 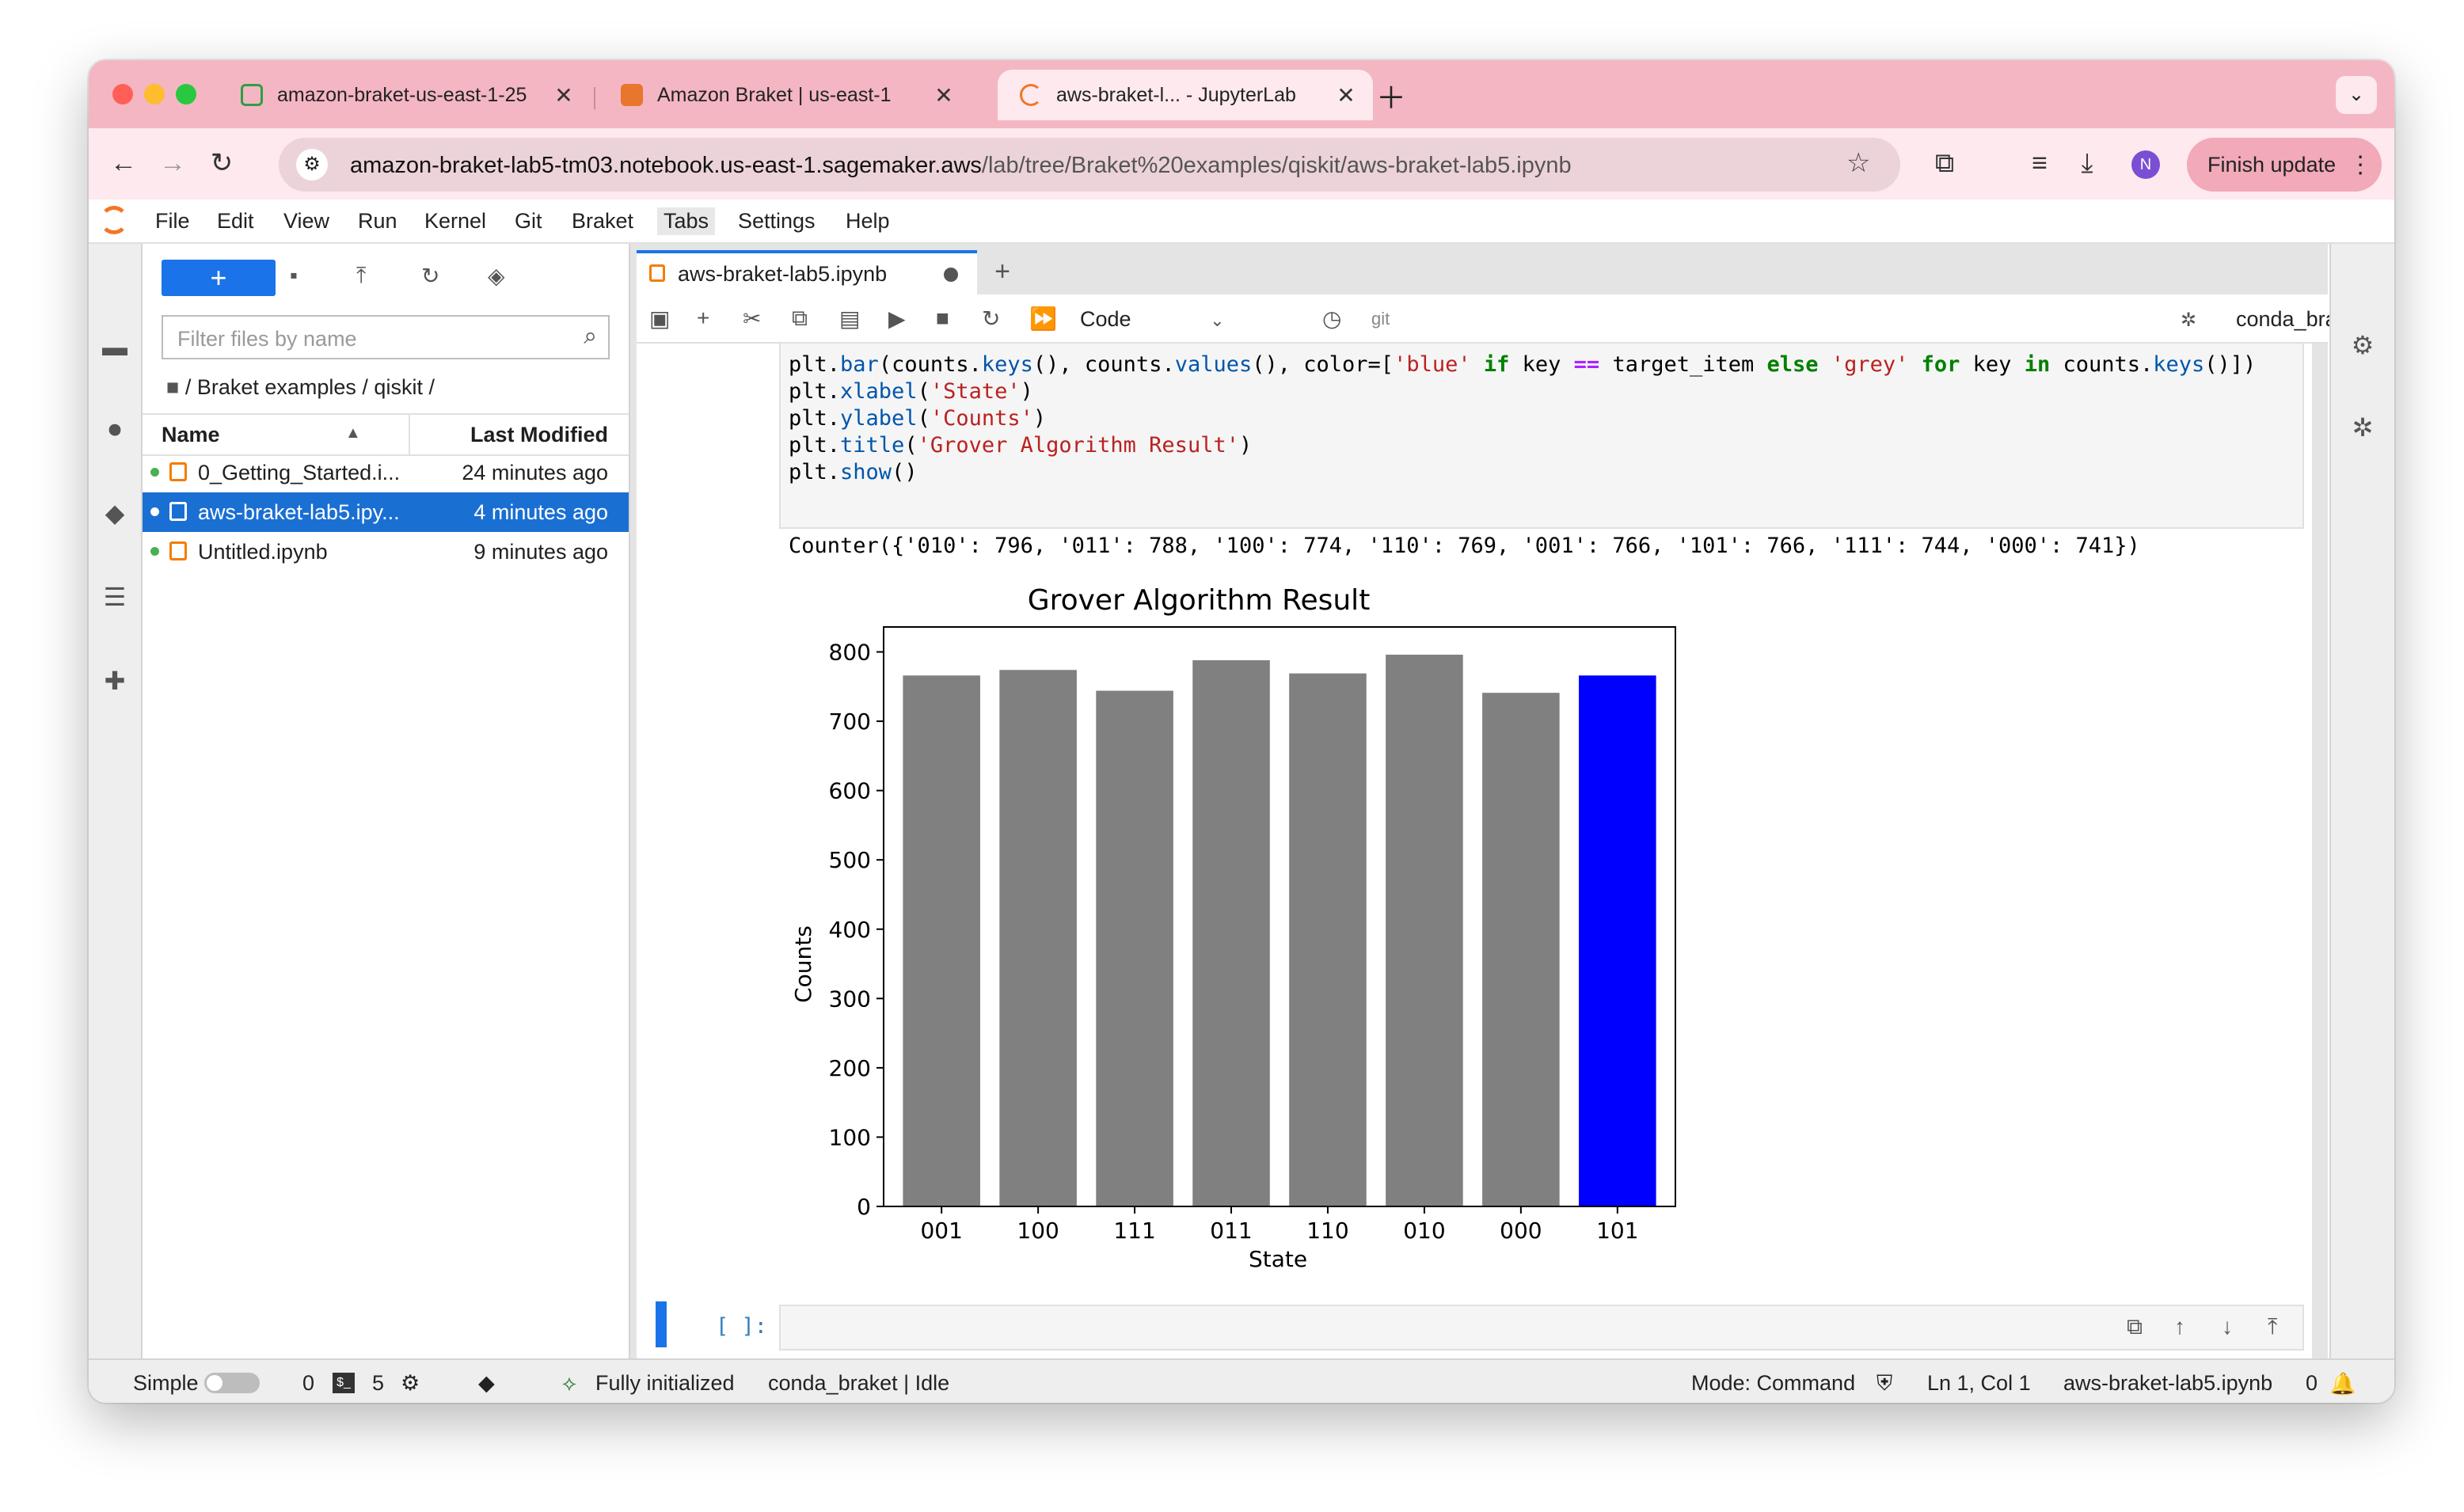 What do you see at coordinates (807, 272) in the screenshot?
I see `notebook-tab: aws-braket-lab5.ipynb` at bounding box center [807, 272].